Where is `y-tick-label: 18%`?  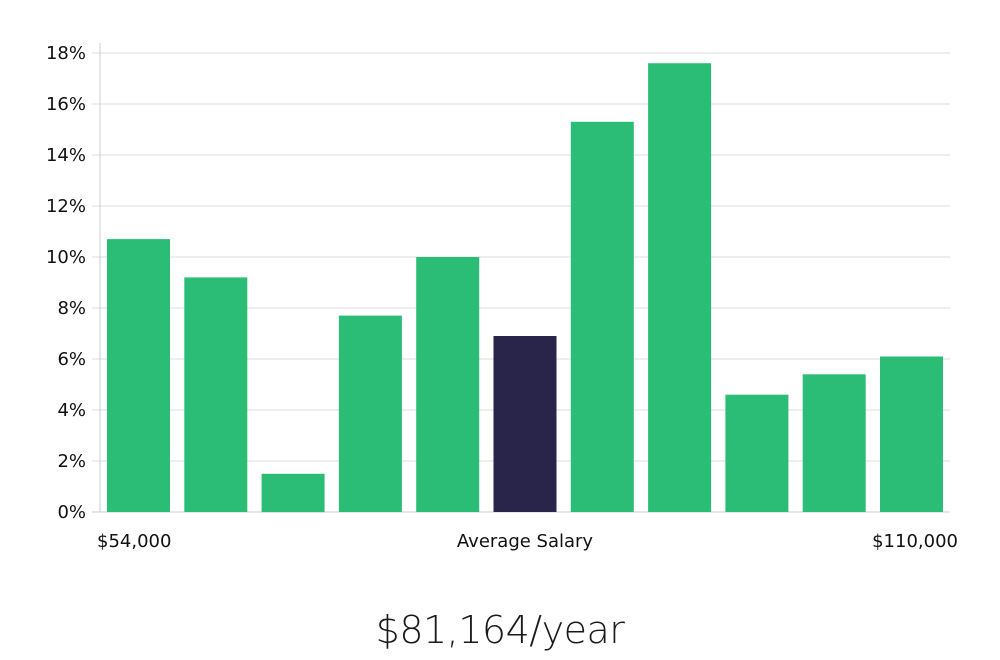 y-tick-label: 18% is located at coordinates (66, 53).